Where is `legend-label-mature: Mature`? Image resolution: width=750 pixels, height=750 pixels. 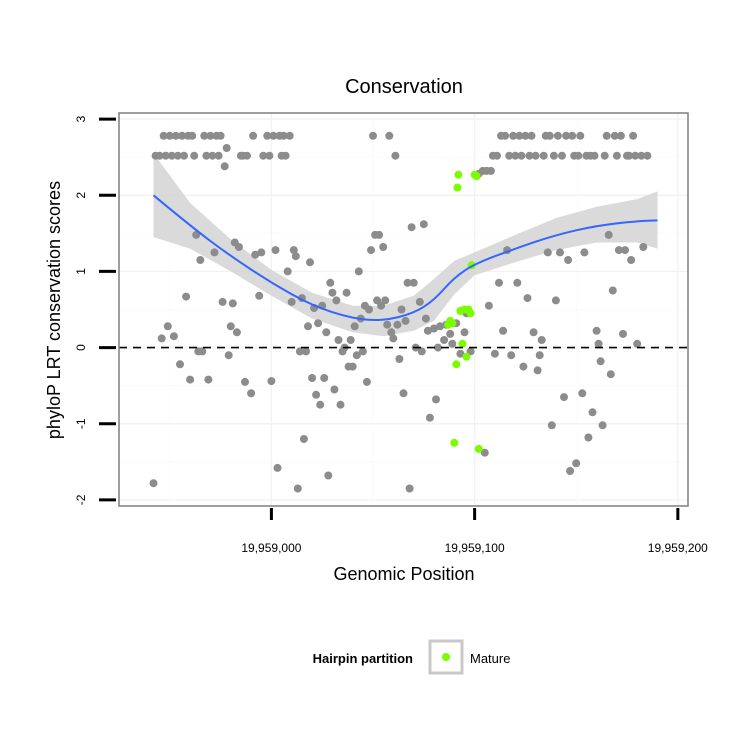 legend-label-mature: Mature is located at coordinates (490, 658).